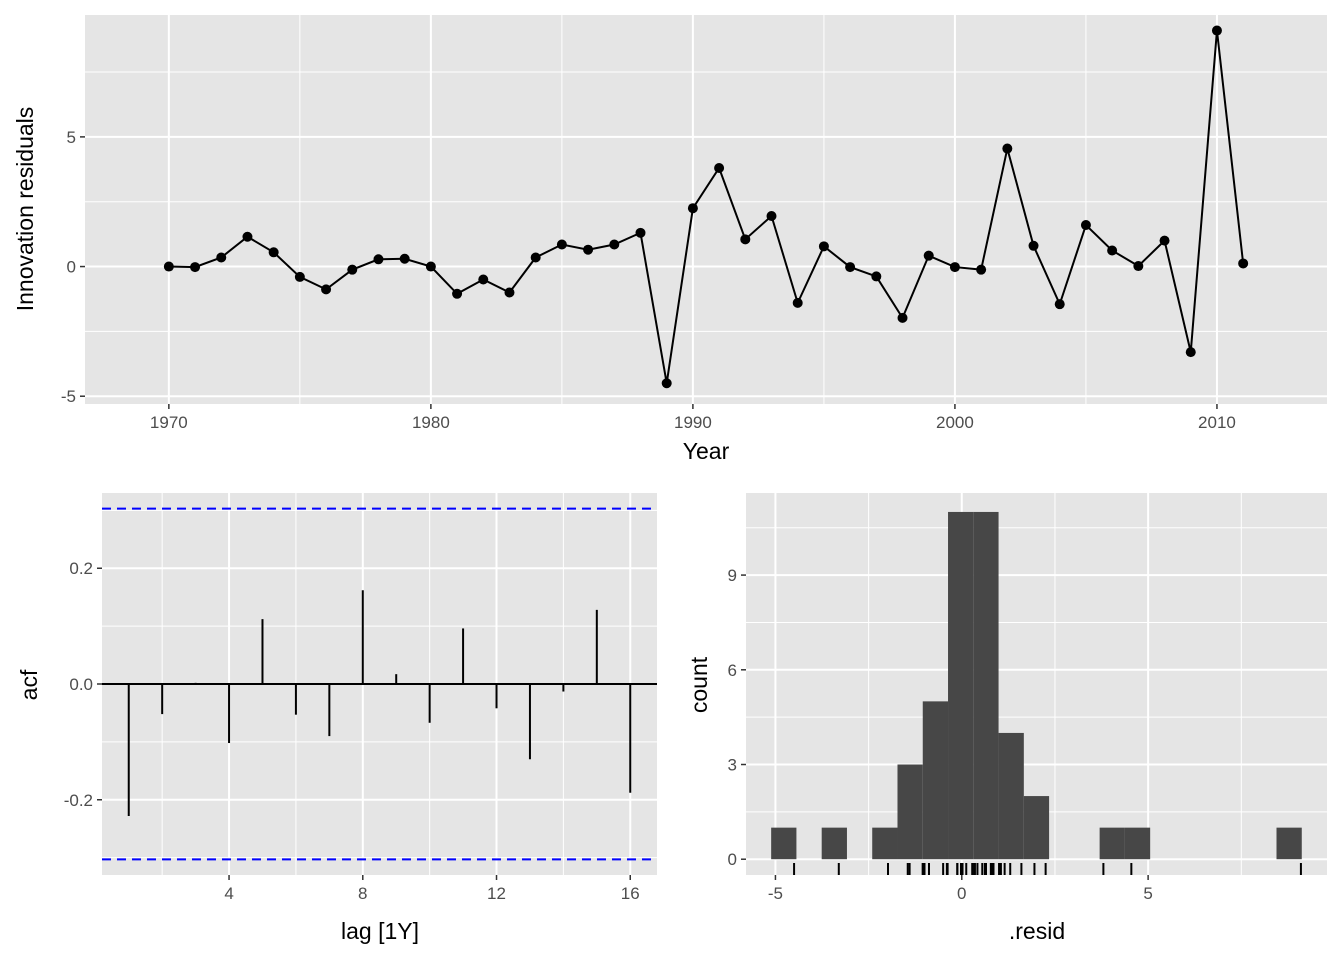 The height and width of the screenshot is (960, 1344). I want to click on x-tick-label: 1980, so click(431, 422).